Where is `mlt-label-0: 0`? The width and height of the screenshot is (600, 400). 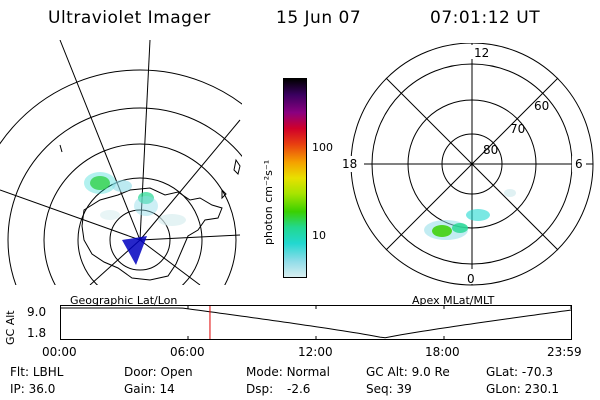 mlt-label-0: 0 is located at coordinates (471, 279).